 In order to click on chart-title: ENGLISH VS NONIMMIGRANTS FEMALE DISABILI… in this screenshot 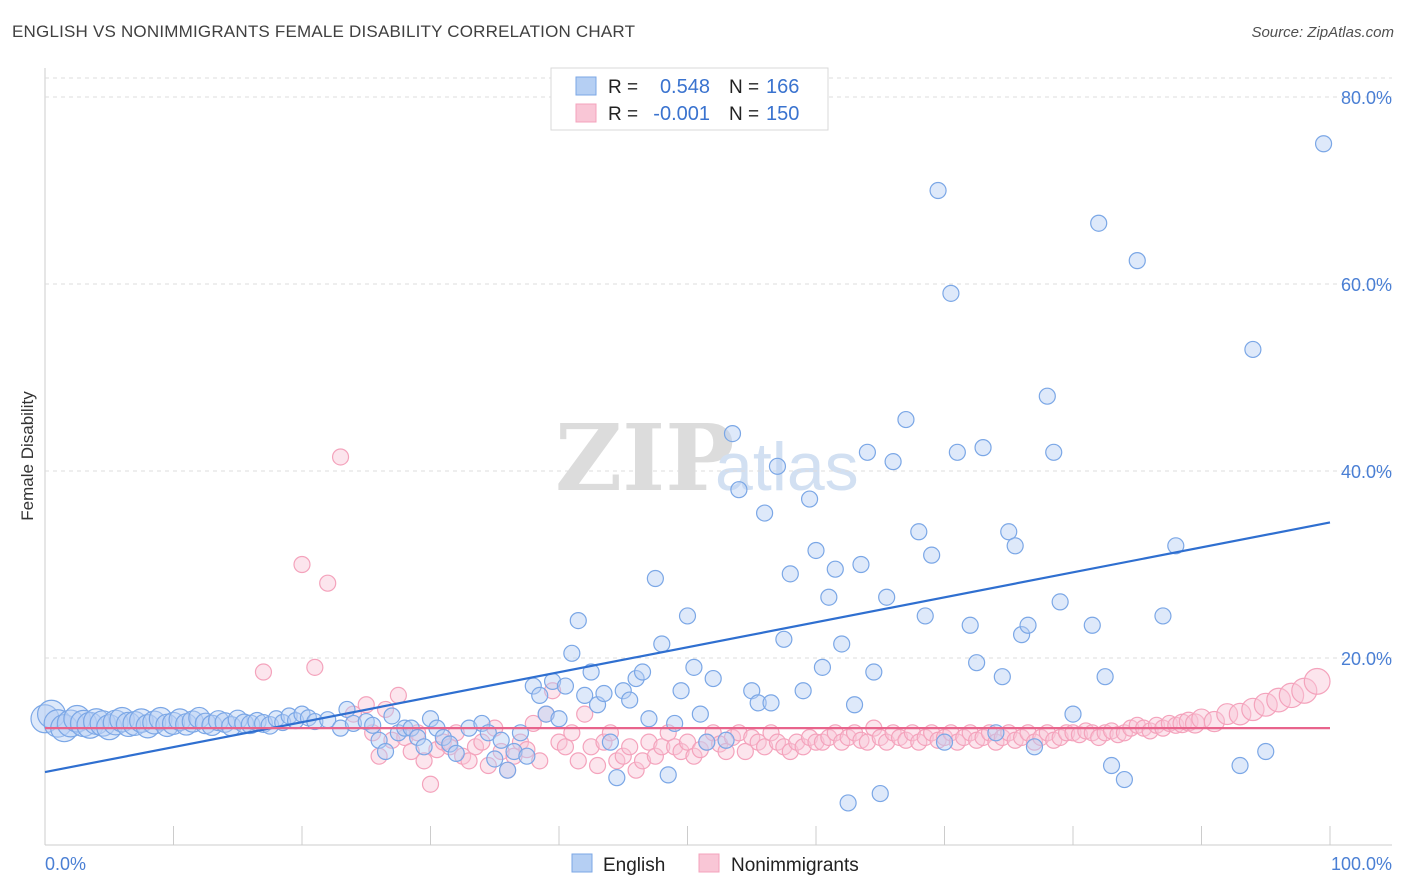, I will do `click(324, 31)`.